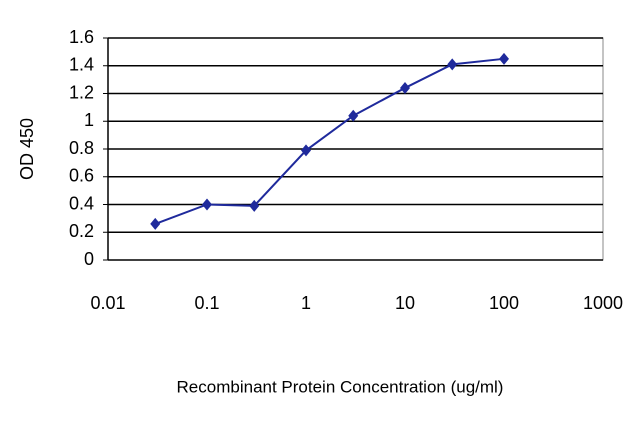 Image resolution: width=640 pixels, height=427 pixels. I want to click on x-tick-label: 100, so click(504, 303).